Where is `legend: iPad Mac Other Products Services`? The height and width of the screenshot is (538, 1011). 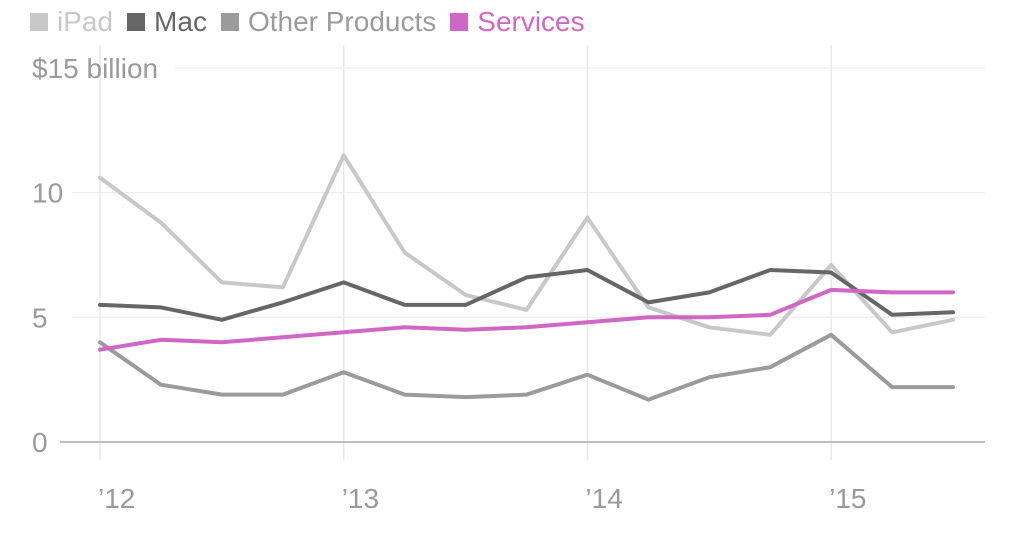 legend: iPad Mac Other Products Services is located at coordinates (314, 22).